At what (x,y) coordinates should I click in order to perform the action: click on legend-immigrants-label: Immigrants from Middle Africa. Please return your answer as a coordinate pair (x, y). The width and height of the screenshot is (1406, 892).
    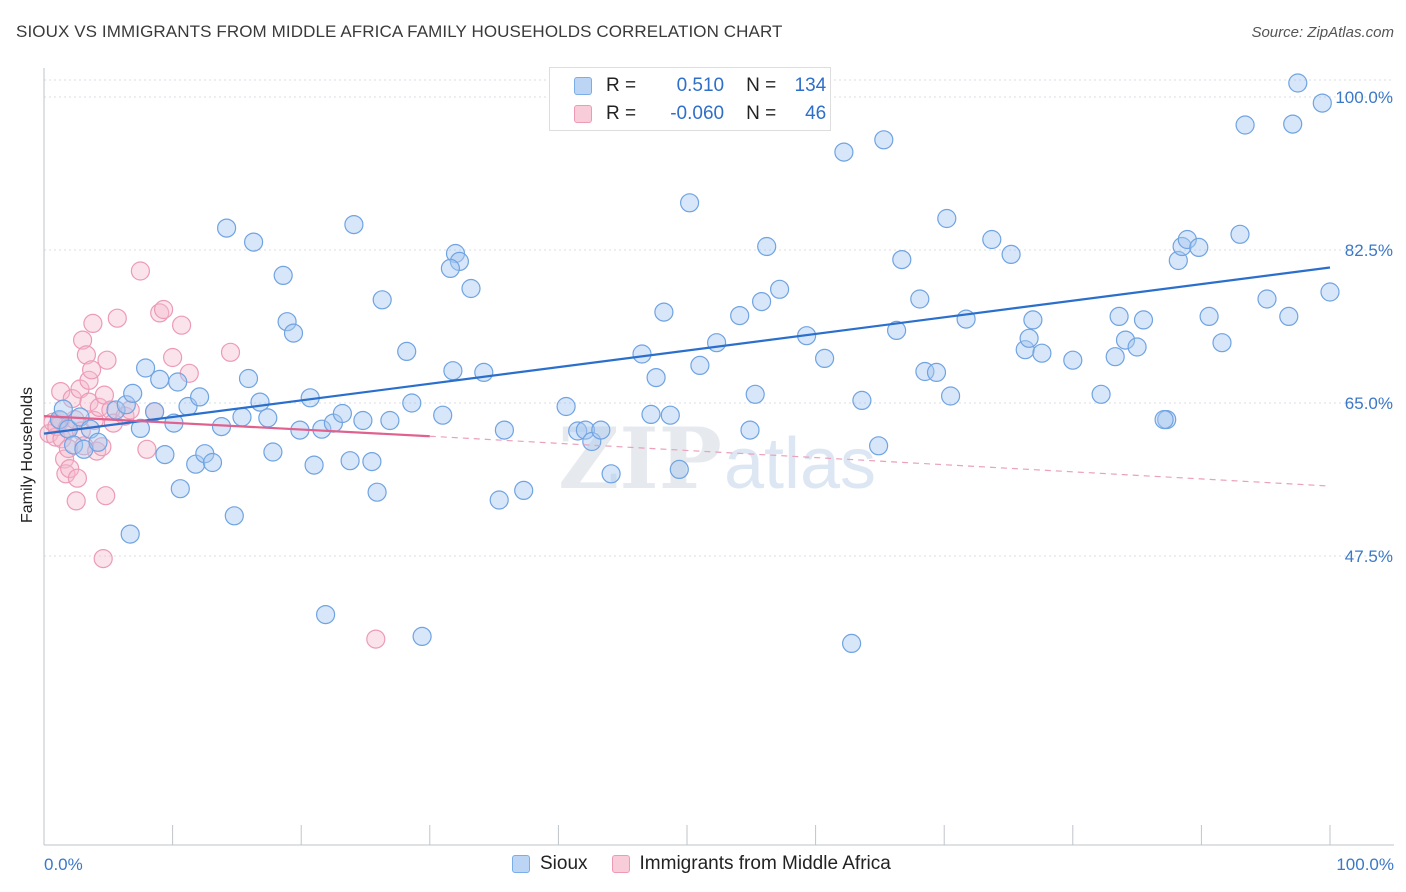
    Looking at the image, I should click on (765, 863).